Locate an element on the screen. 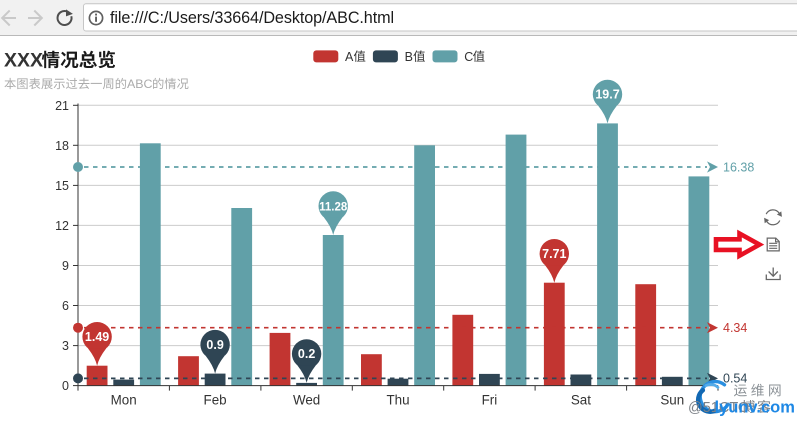  svg-text: 0.9 is located at coordinates (214, 345).